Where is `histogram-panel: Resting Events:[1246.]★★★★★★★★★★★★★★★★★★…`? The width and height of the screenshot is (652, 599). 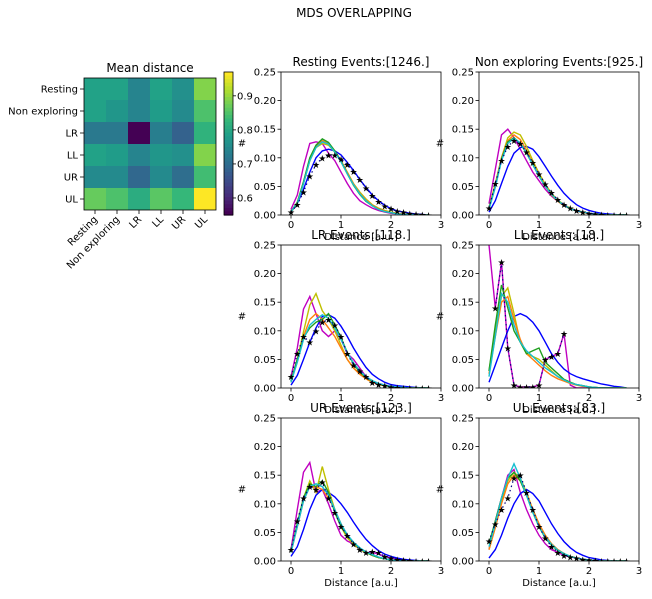
histogram-panel: Resting Events:[1246.]★★★★★★★★★★★★★★★★★★… is located at coordinates (341, 149).